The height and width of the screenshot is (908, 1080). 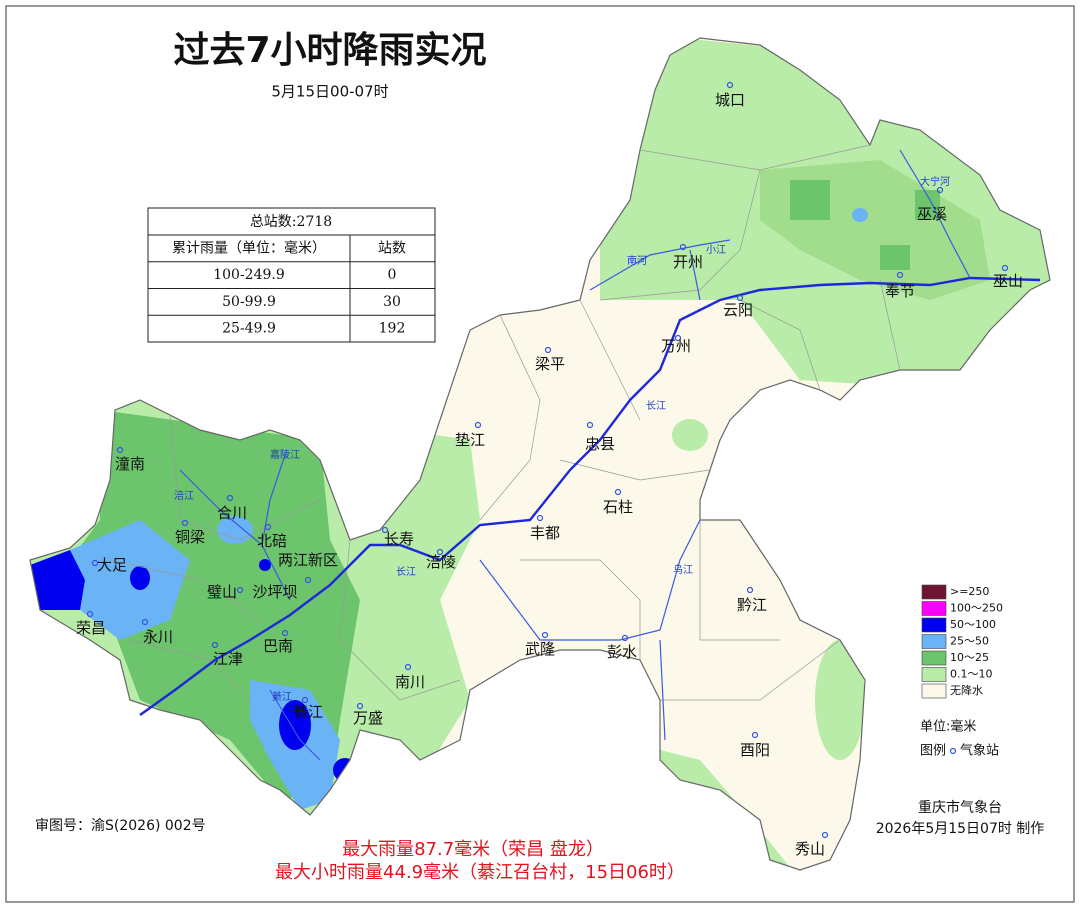 What do you see at coordinates (249, 275) in the screenshot?
I see `table-cell: 100-249.9` at bounding box center [249, 275].